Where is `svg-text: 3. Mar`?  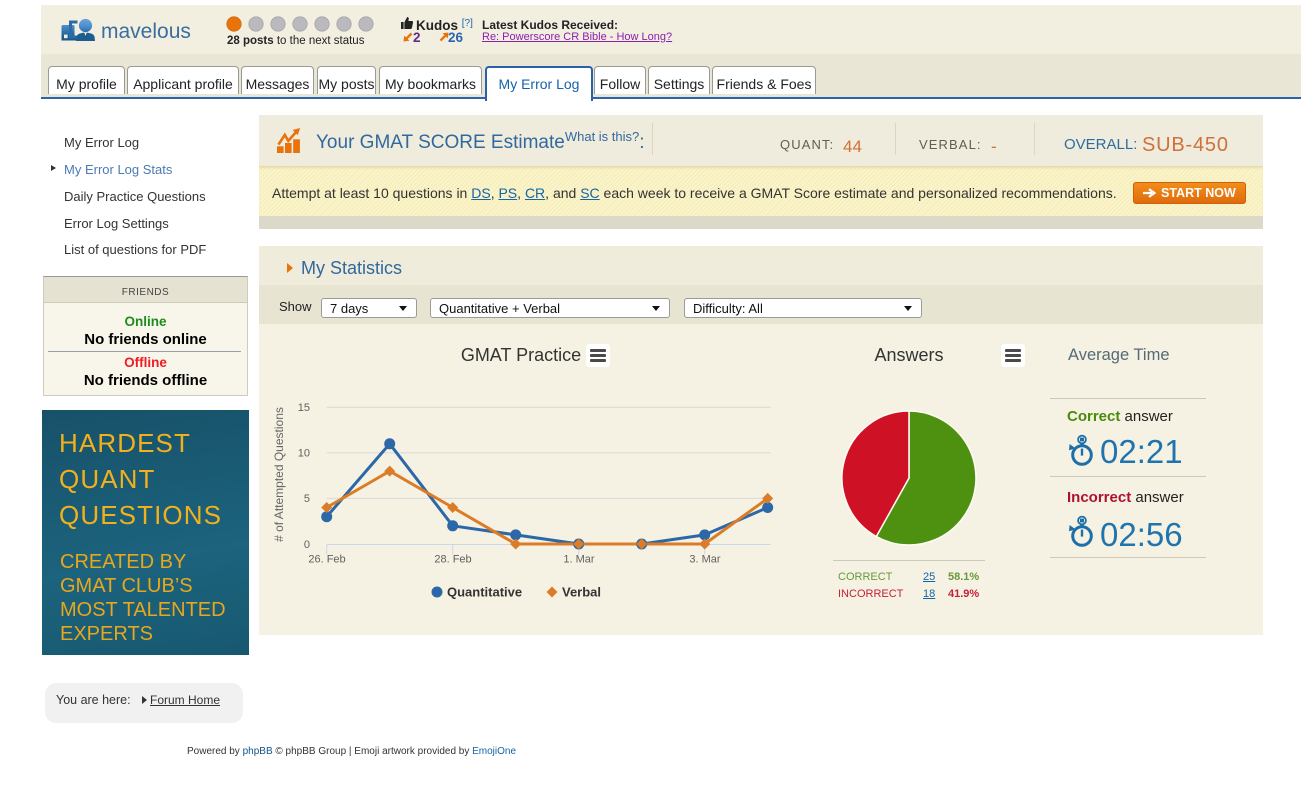 svg-text: 3. Mar is located at coordinates (705, 560).